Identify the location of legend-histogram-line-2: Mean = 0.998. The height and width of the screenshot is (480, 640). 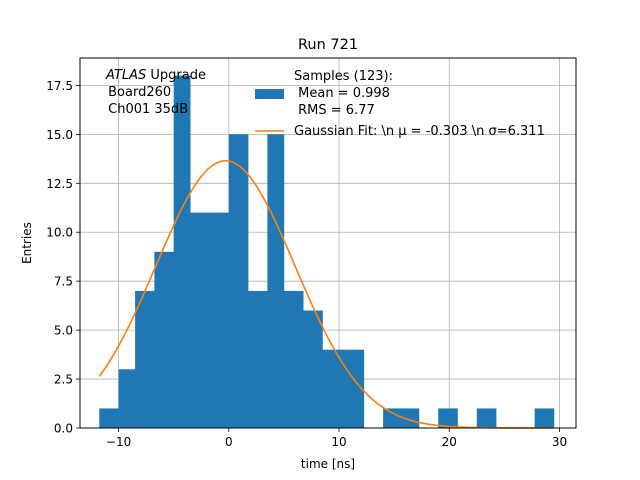
(342, 93).